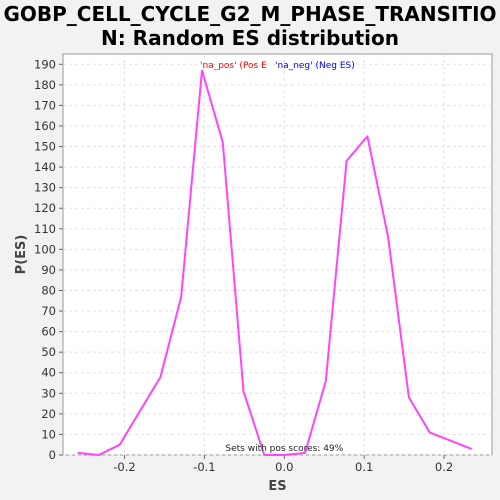 The image size is (500, 500). Describe the element at coordinates (48, 373) in the screenshot. I see `y-tick-label: 40` at that location.